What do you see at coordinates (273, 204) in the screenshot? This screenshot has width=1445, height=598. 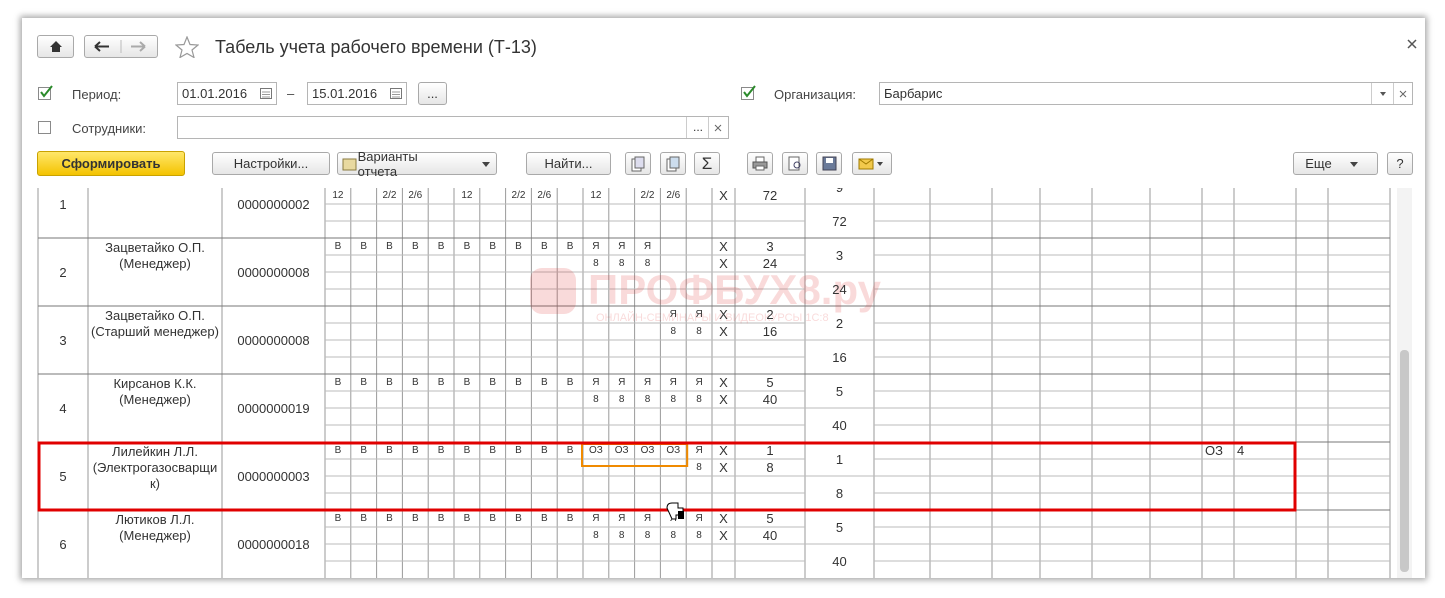 I see `tab-number: 0000000002` at bounding box center [273, 204].